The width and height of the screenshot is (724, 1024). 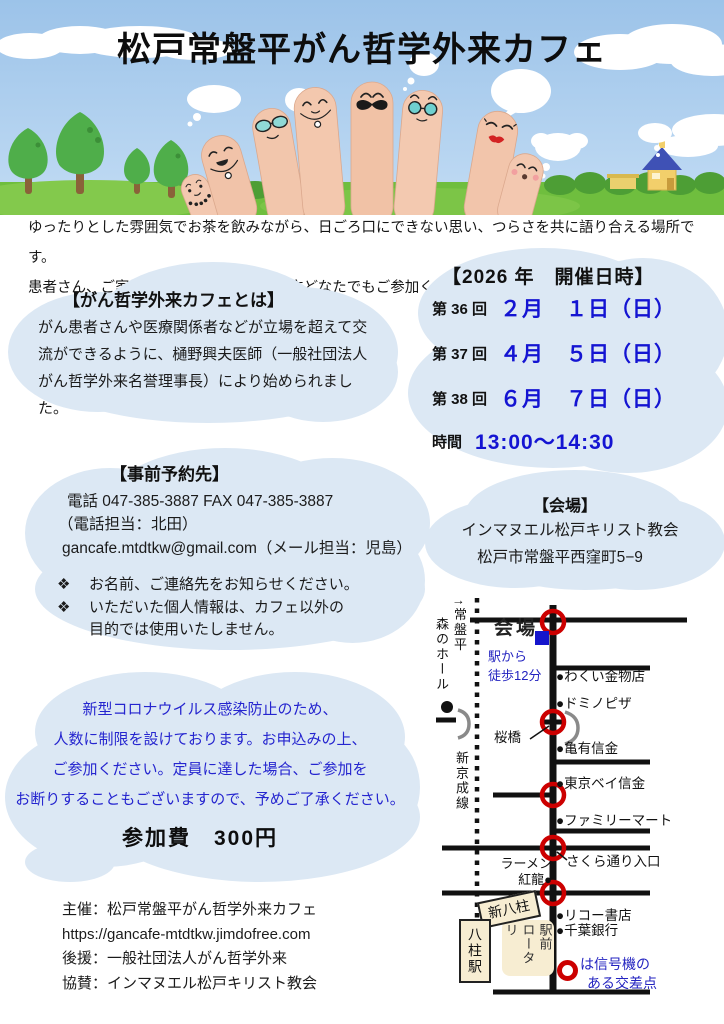 I want to click on phone-line: 電話 047-385-3887 FAX 047-385-3887, so click(x=200, y=501).